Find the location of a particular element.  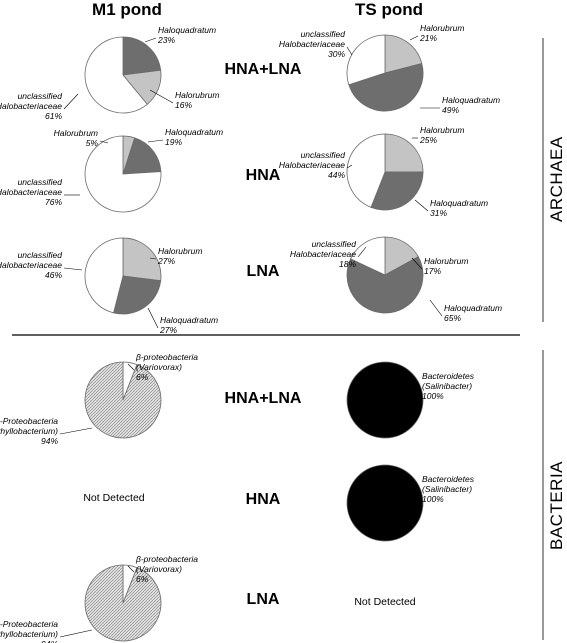

slice-label-unclassified-halobacteriaceae: unclassified Halobacteriaceae 61% is located at coordinates (31, 106).